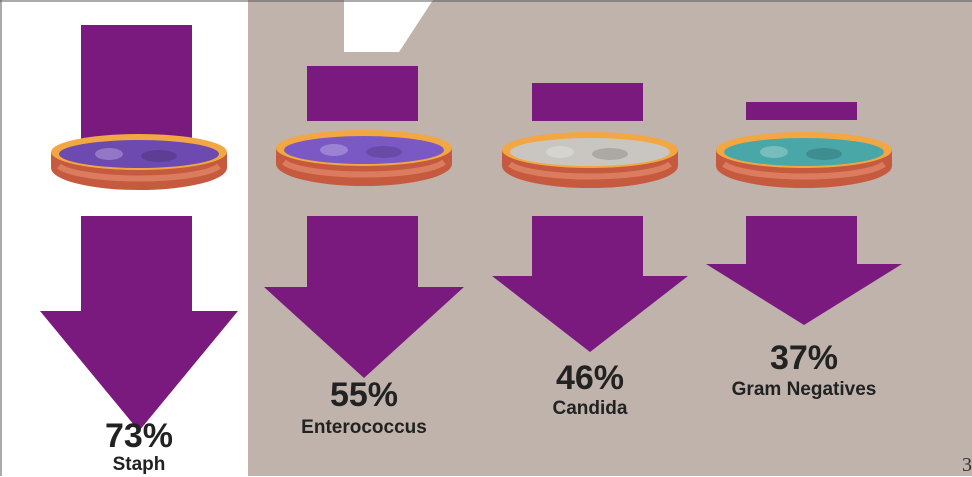 The image size is (972, 477). What do you see at coordinates (139, 436) in the screenshot?
I see `percent-value: 73%` at bounding box center [139, 436].